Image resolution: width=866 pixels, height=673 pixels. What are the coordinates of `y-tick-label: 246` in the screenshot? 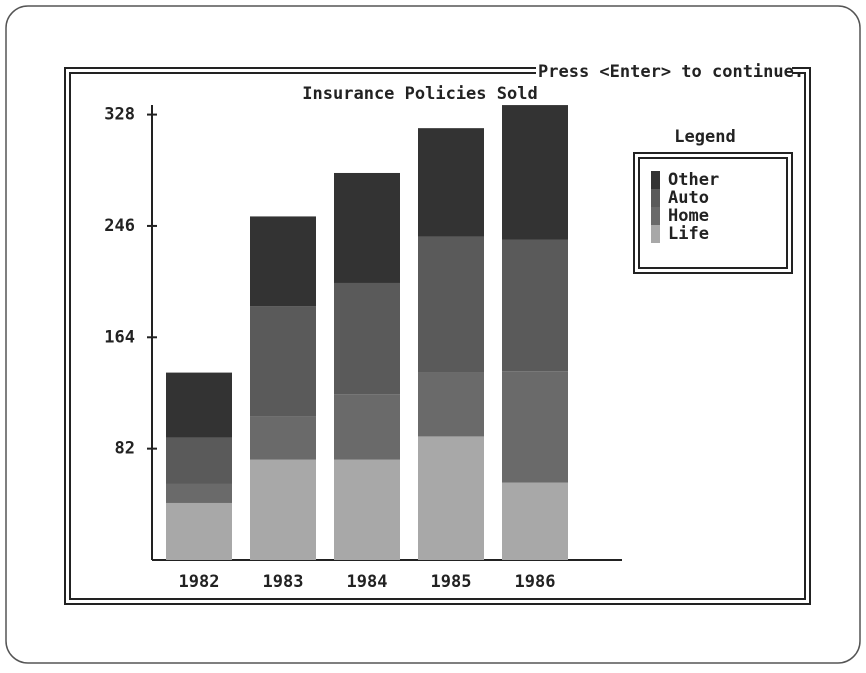 It's located at (119, 226).